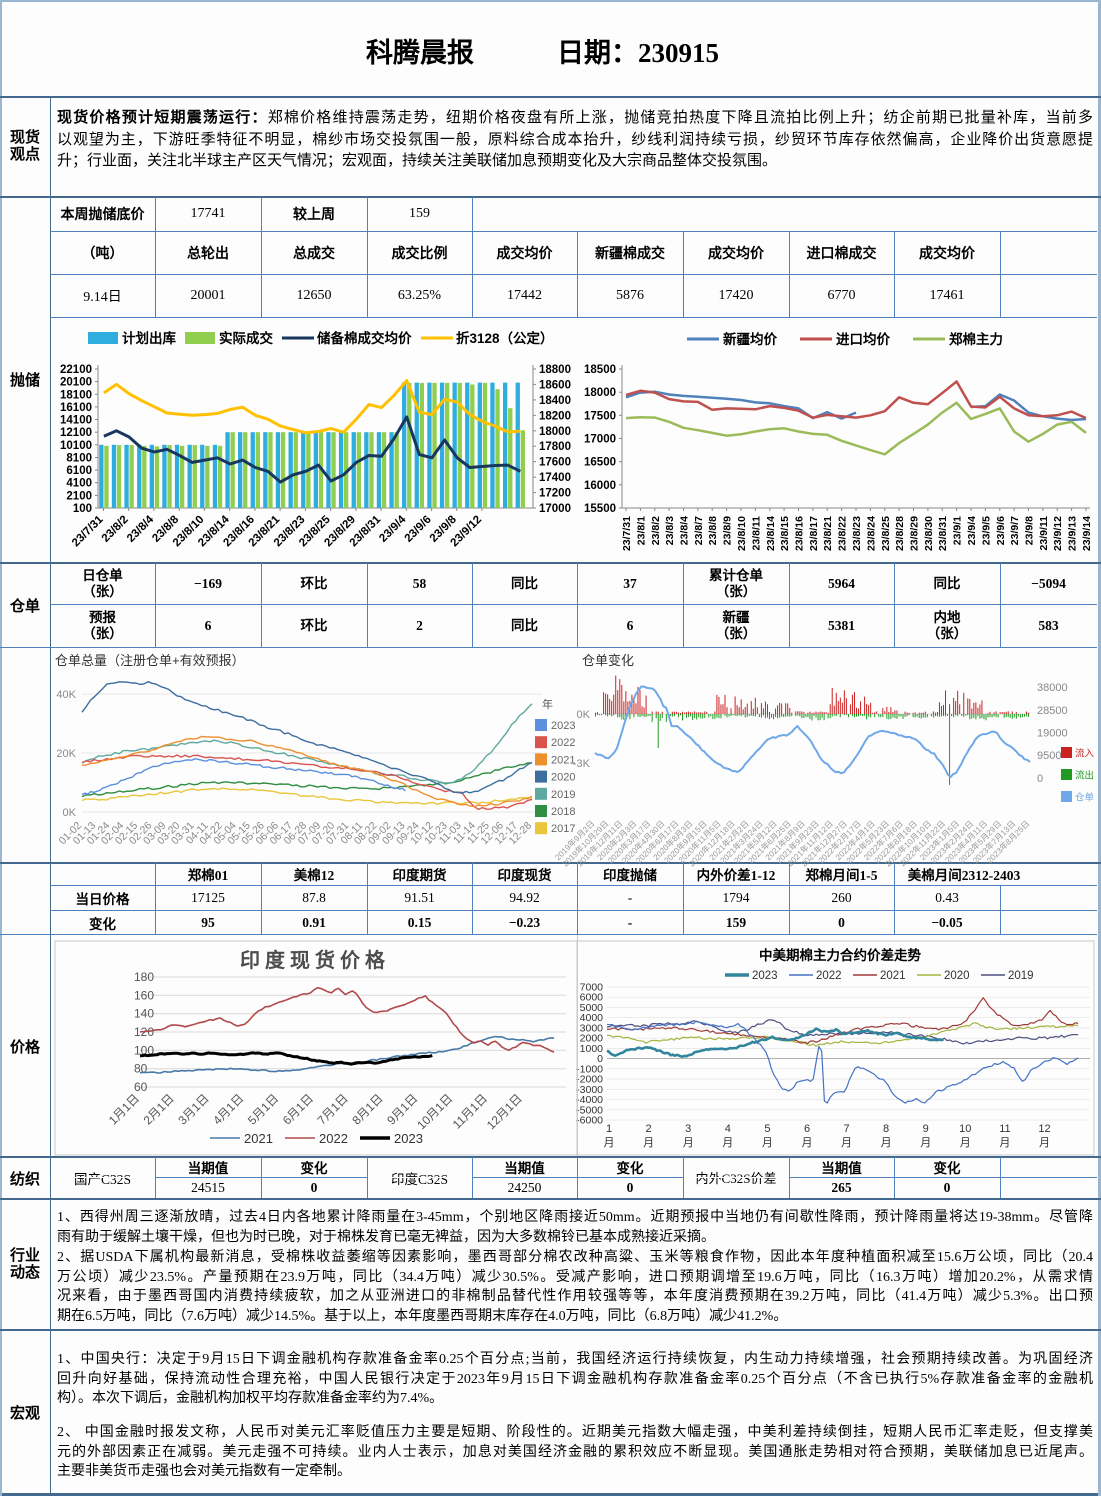 Image resolution: width=1101 pixels, height=1496 pixels. I want to click on svg-text: 新疆均价, so click(750, 339).